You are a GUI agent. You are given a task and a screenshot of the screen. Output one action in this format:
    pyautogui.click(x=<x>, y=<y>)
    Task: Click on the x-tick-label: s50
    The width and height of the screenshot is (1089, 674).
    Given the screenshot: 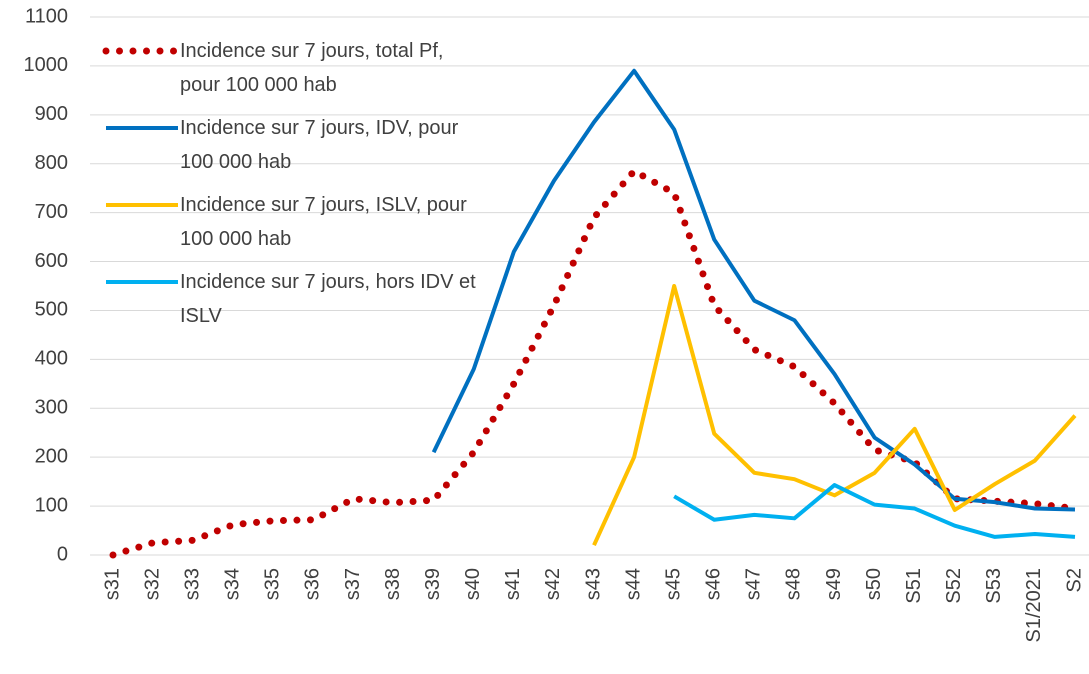 What is the action you would take?
    pyautogui.click(x=874, y=584)
    